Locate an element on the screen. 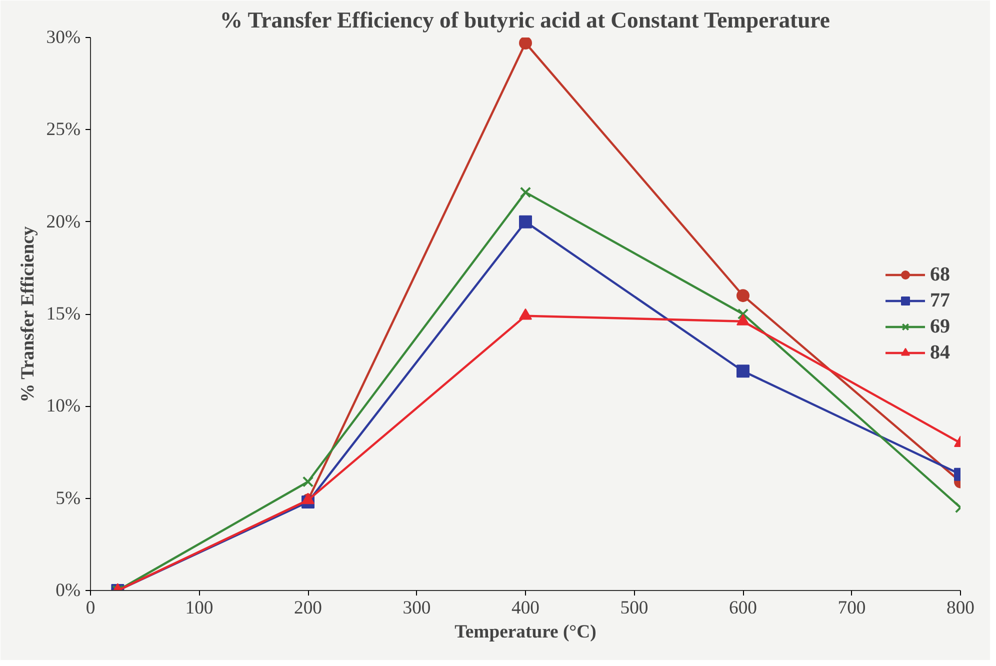  y-tick-label: 15% is located at coordinates (63, 314).